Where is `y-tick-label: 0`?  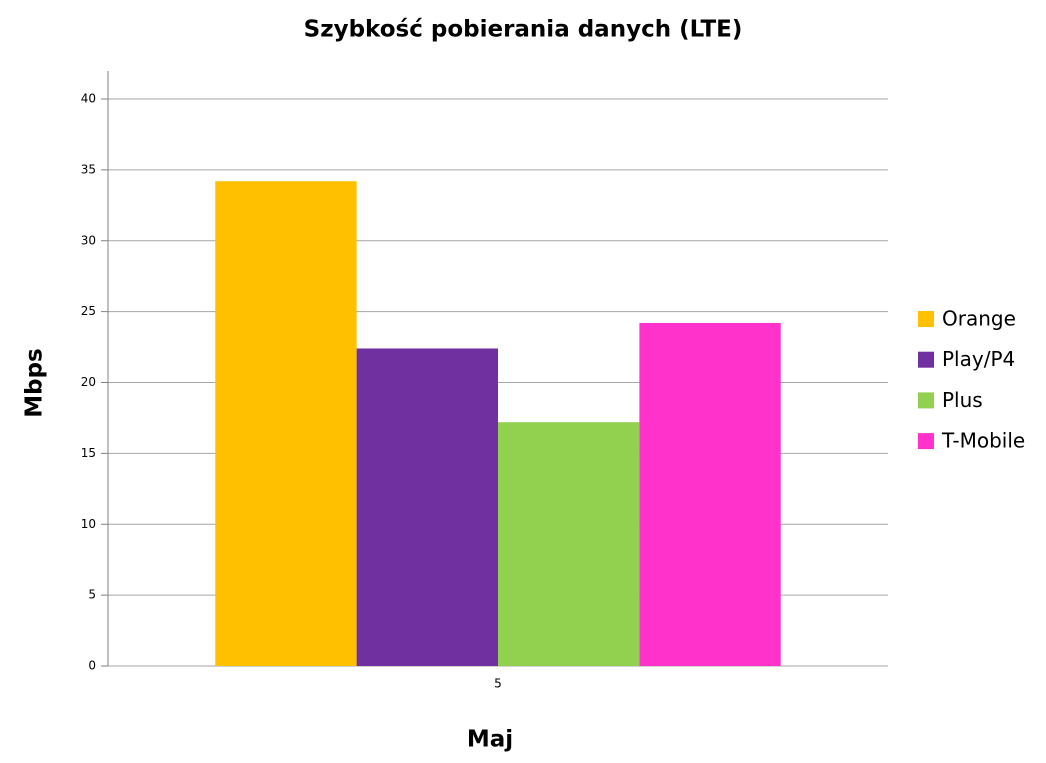 y-tick-label: 0 is located at coordinates (92, 666).